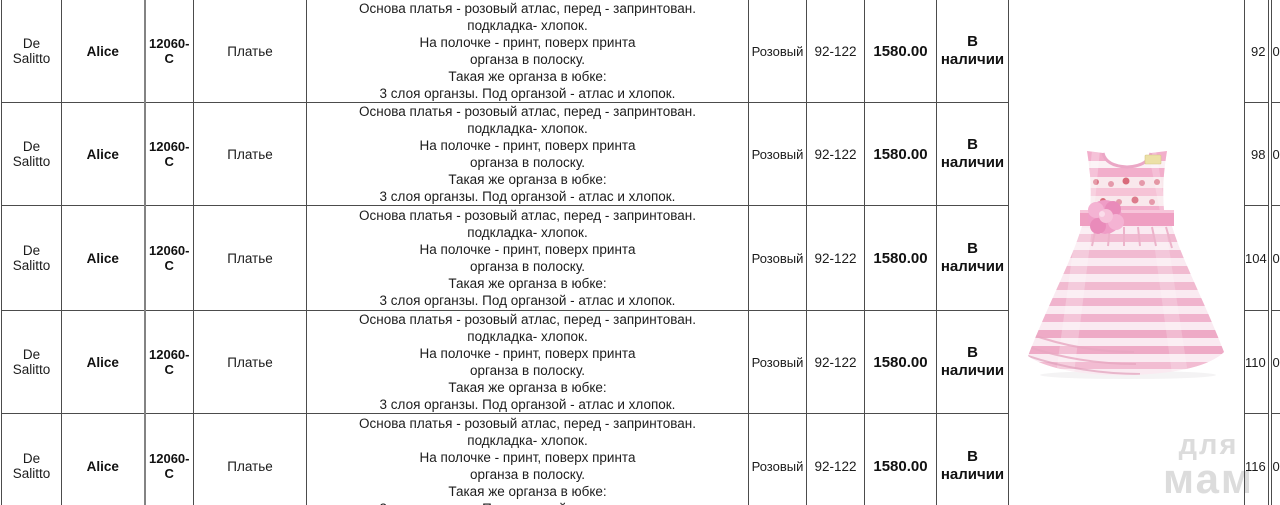  Describe the element at coordinates (1257, 258) in the screenshot. I see `size-cell: 104` at that location.